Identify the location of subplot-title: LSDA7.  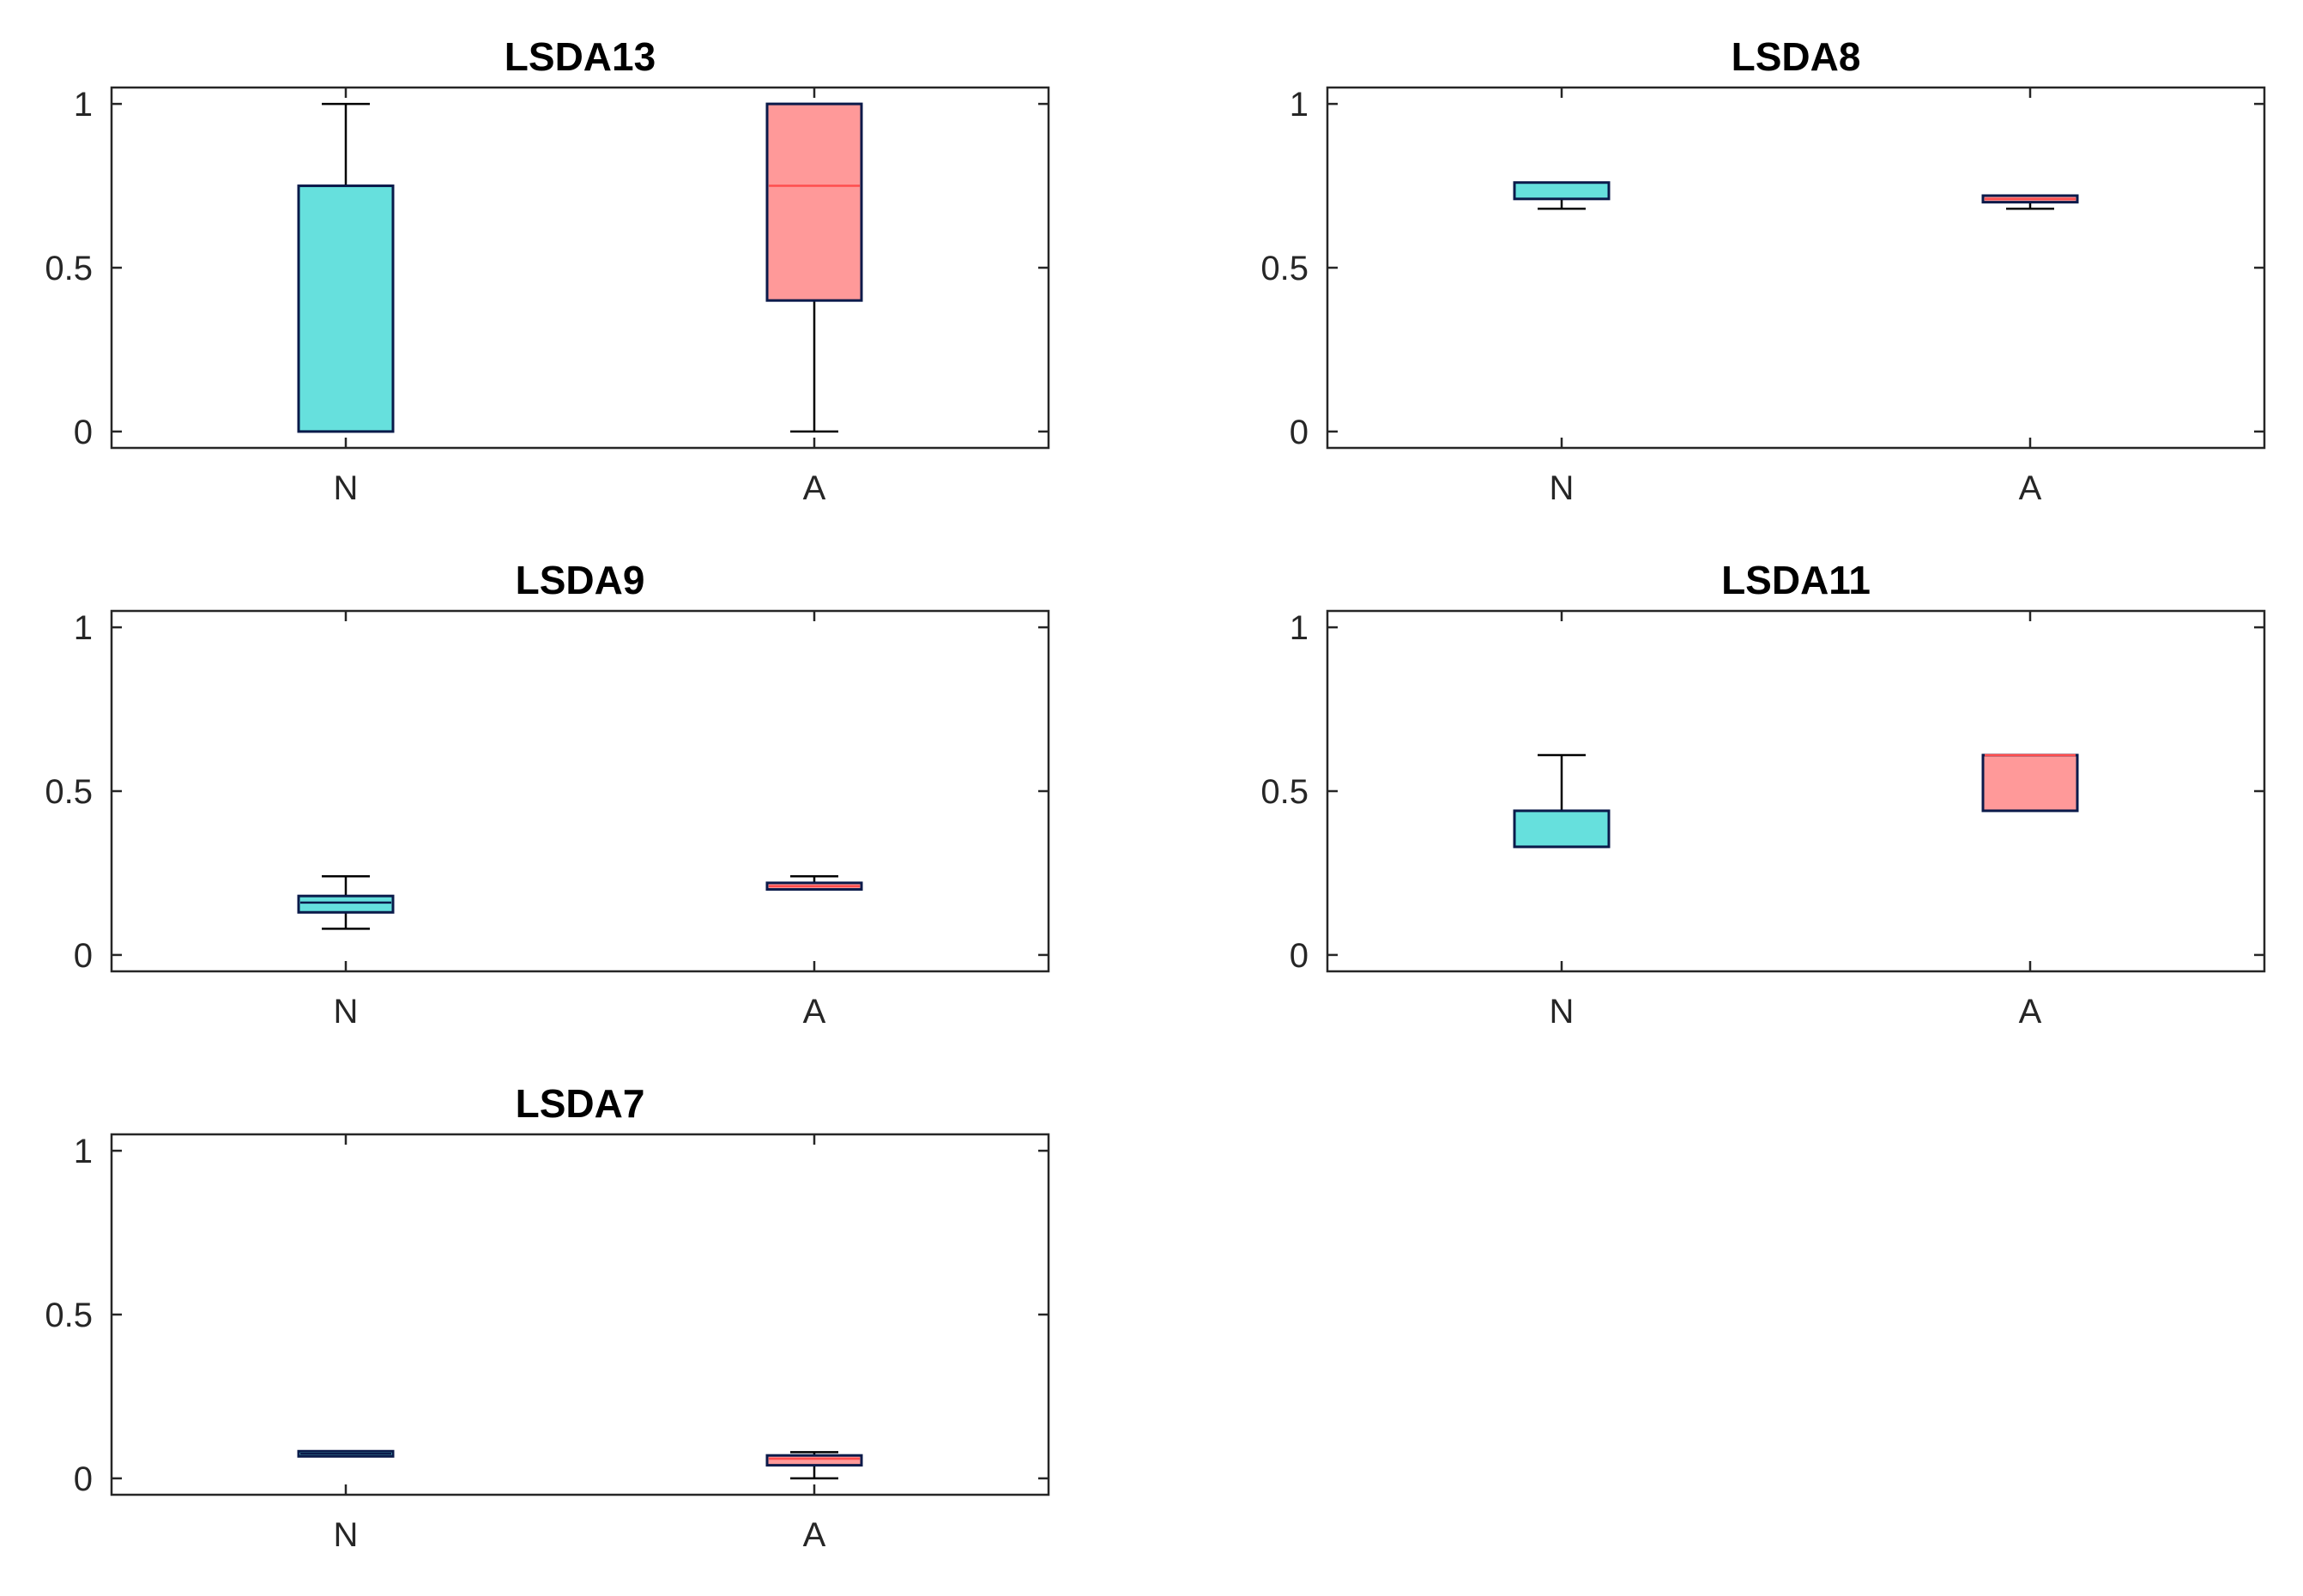
(580, 1104).